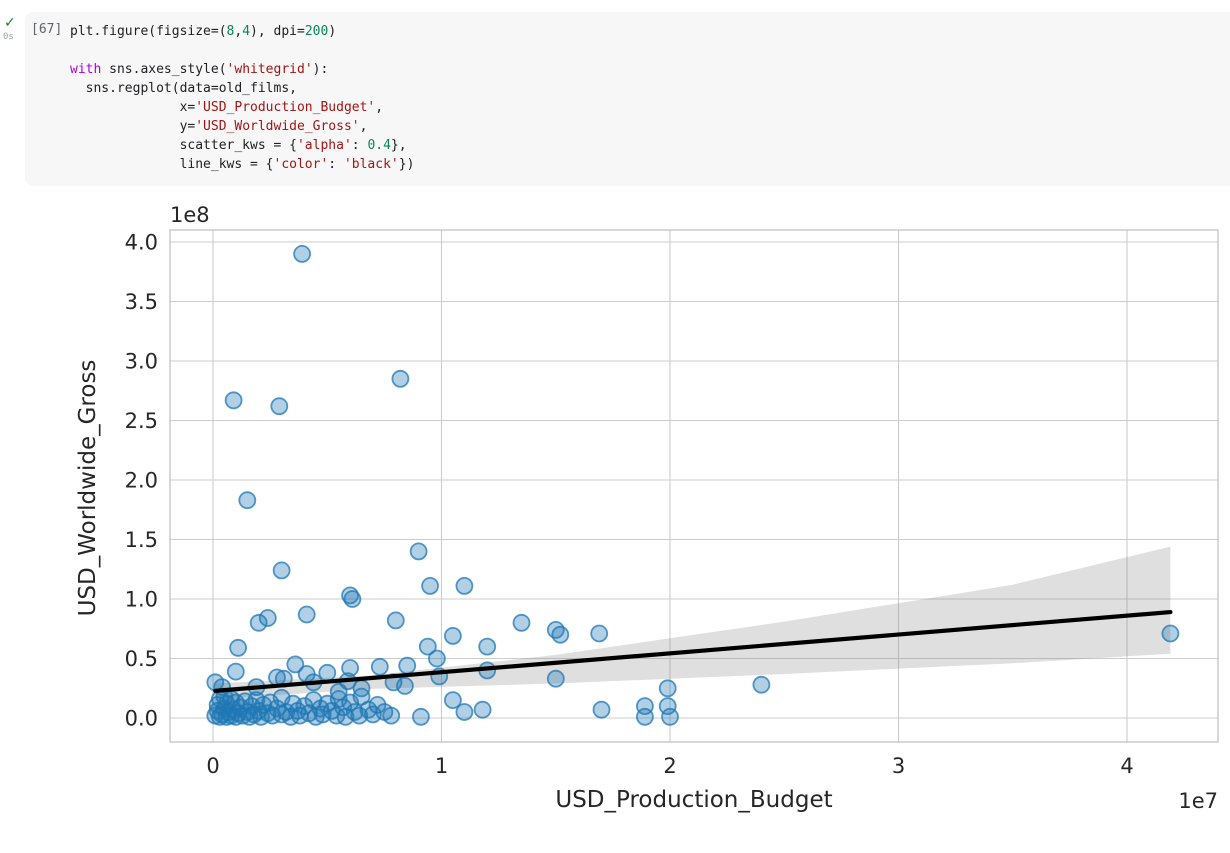  I want to click on y-tick-label: 3.0, so click(141, 362).